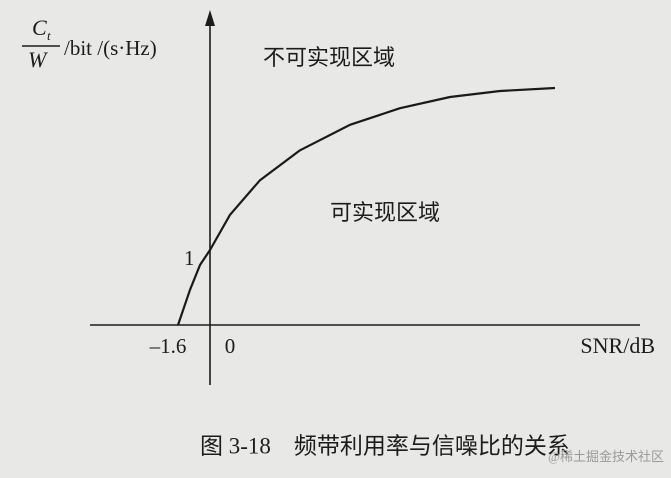 Image resolution: width=671 pixels, height=478 pixels. Describe the element at coordinates (329, 57) in the screenshot. I see `annotation: 不可实现区域` at that location.